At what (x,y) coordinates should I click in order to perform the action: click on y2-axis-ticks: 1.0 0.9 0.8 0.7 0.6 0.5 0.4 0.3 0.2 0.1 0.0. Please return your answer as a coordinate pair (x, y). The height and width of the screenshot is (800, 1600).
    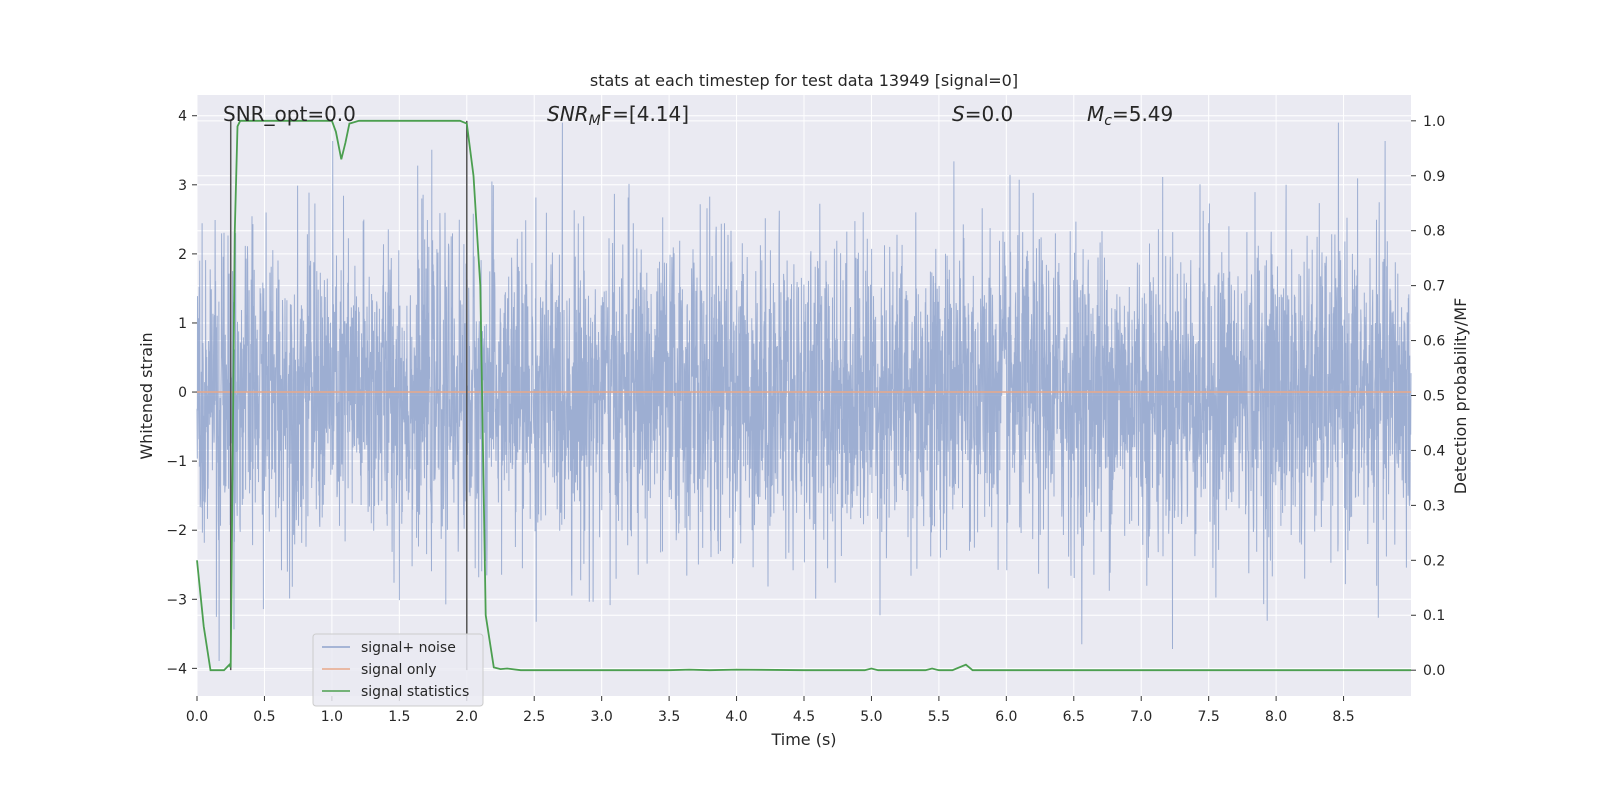
    Looking at the image, I should click on (1428, 396).